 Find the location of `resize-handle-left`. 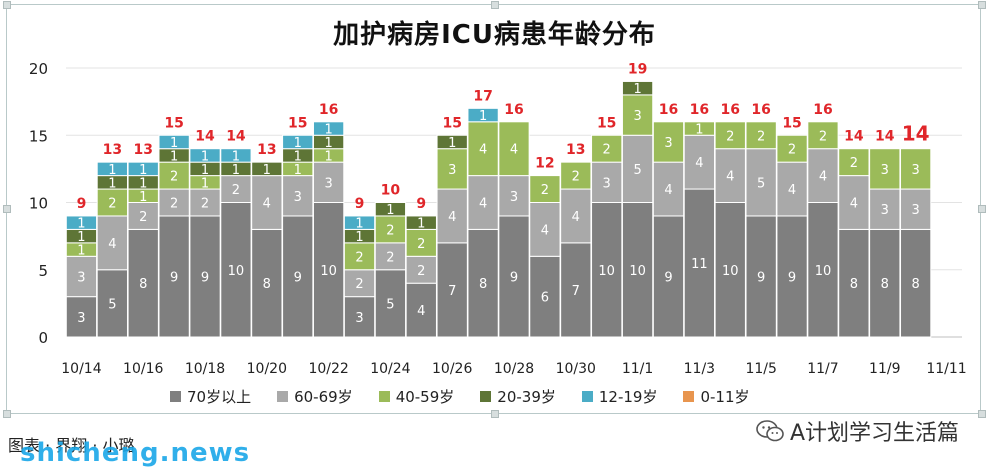

resize-handle-left is located at coordinates (7, 209).